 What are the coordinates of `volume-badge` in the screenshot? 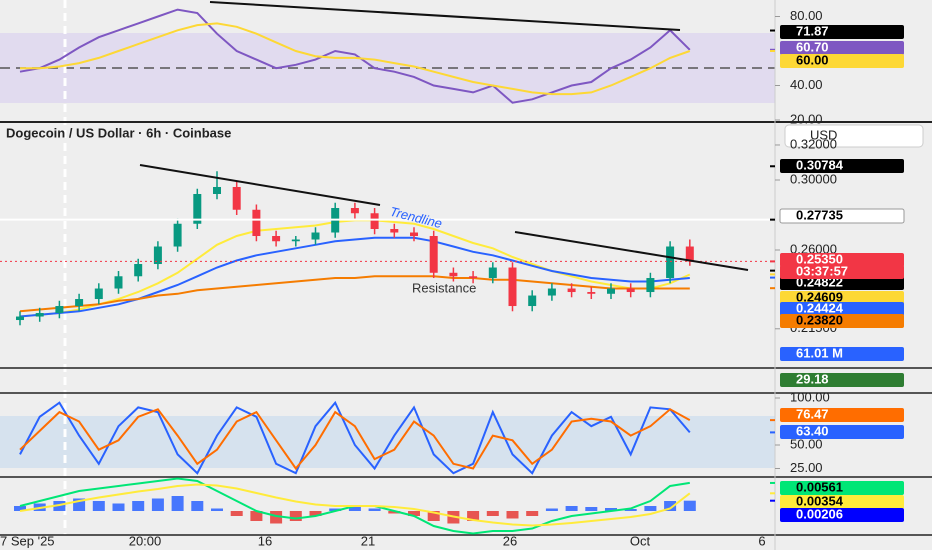 It's located at (842, 354).